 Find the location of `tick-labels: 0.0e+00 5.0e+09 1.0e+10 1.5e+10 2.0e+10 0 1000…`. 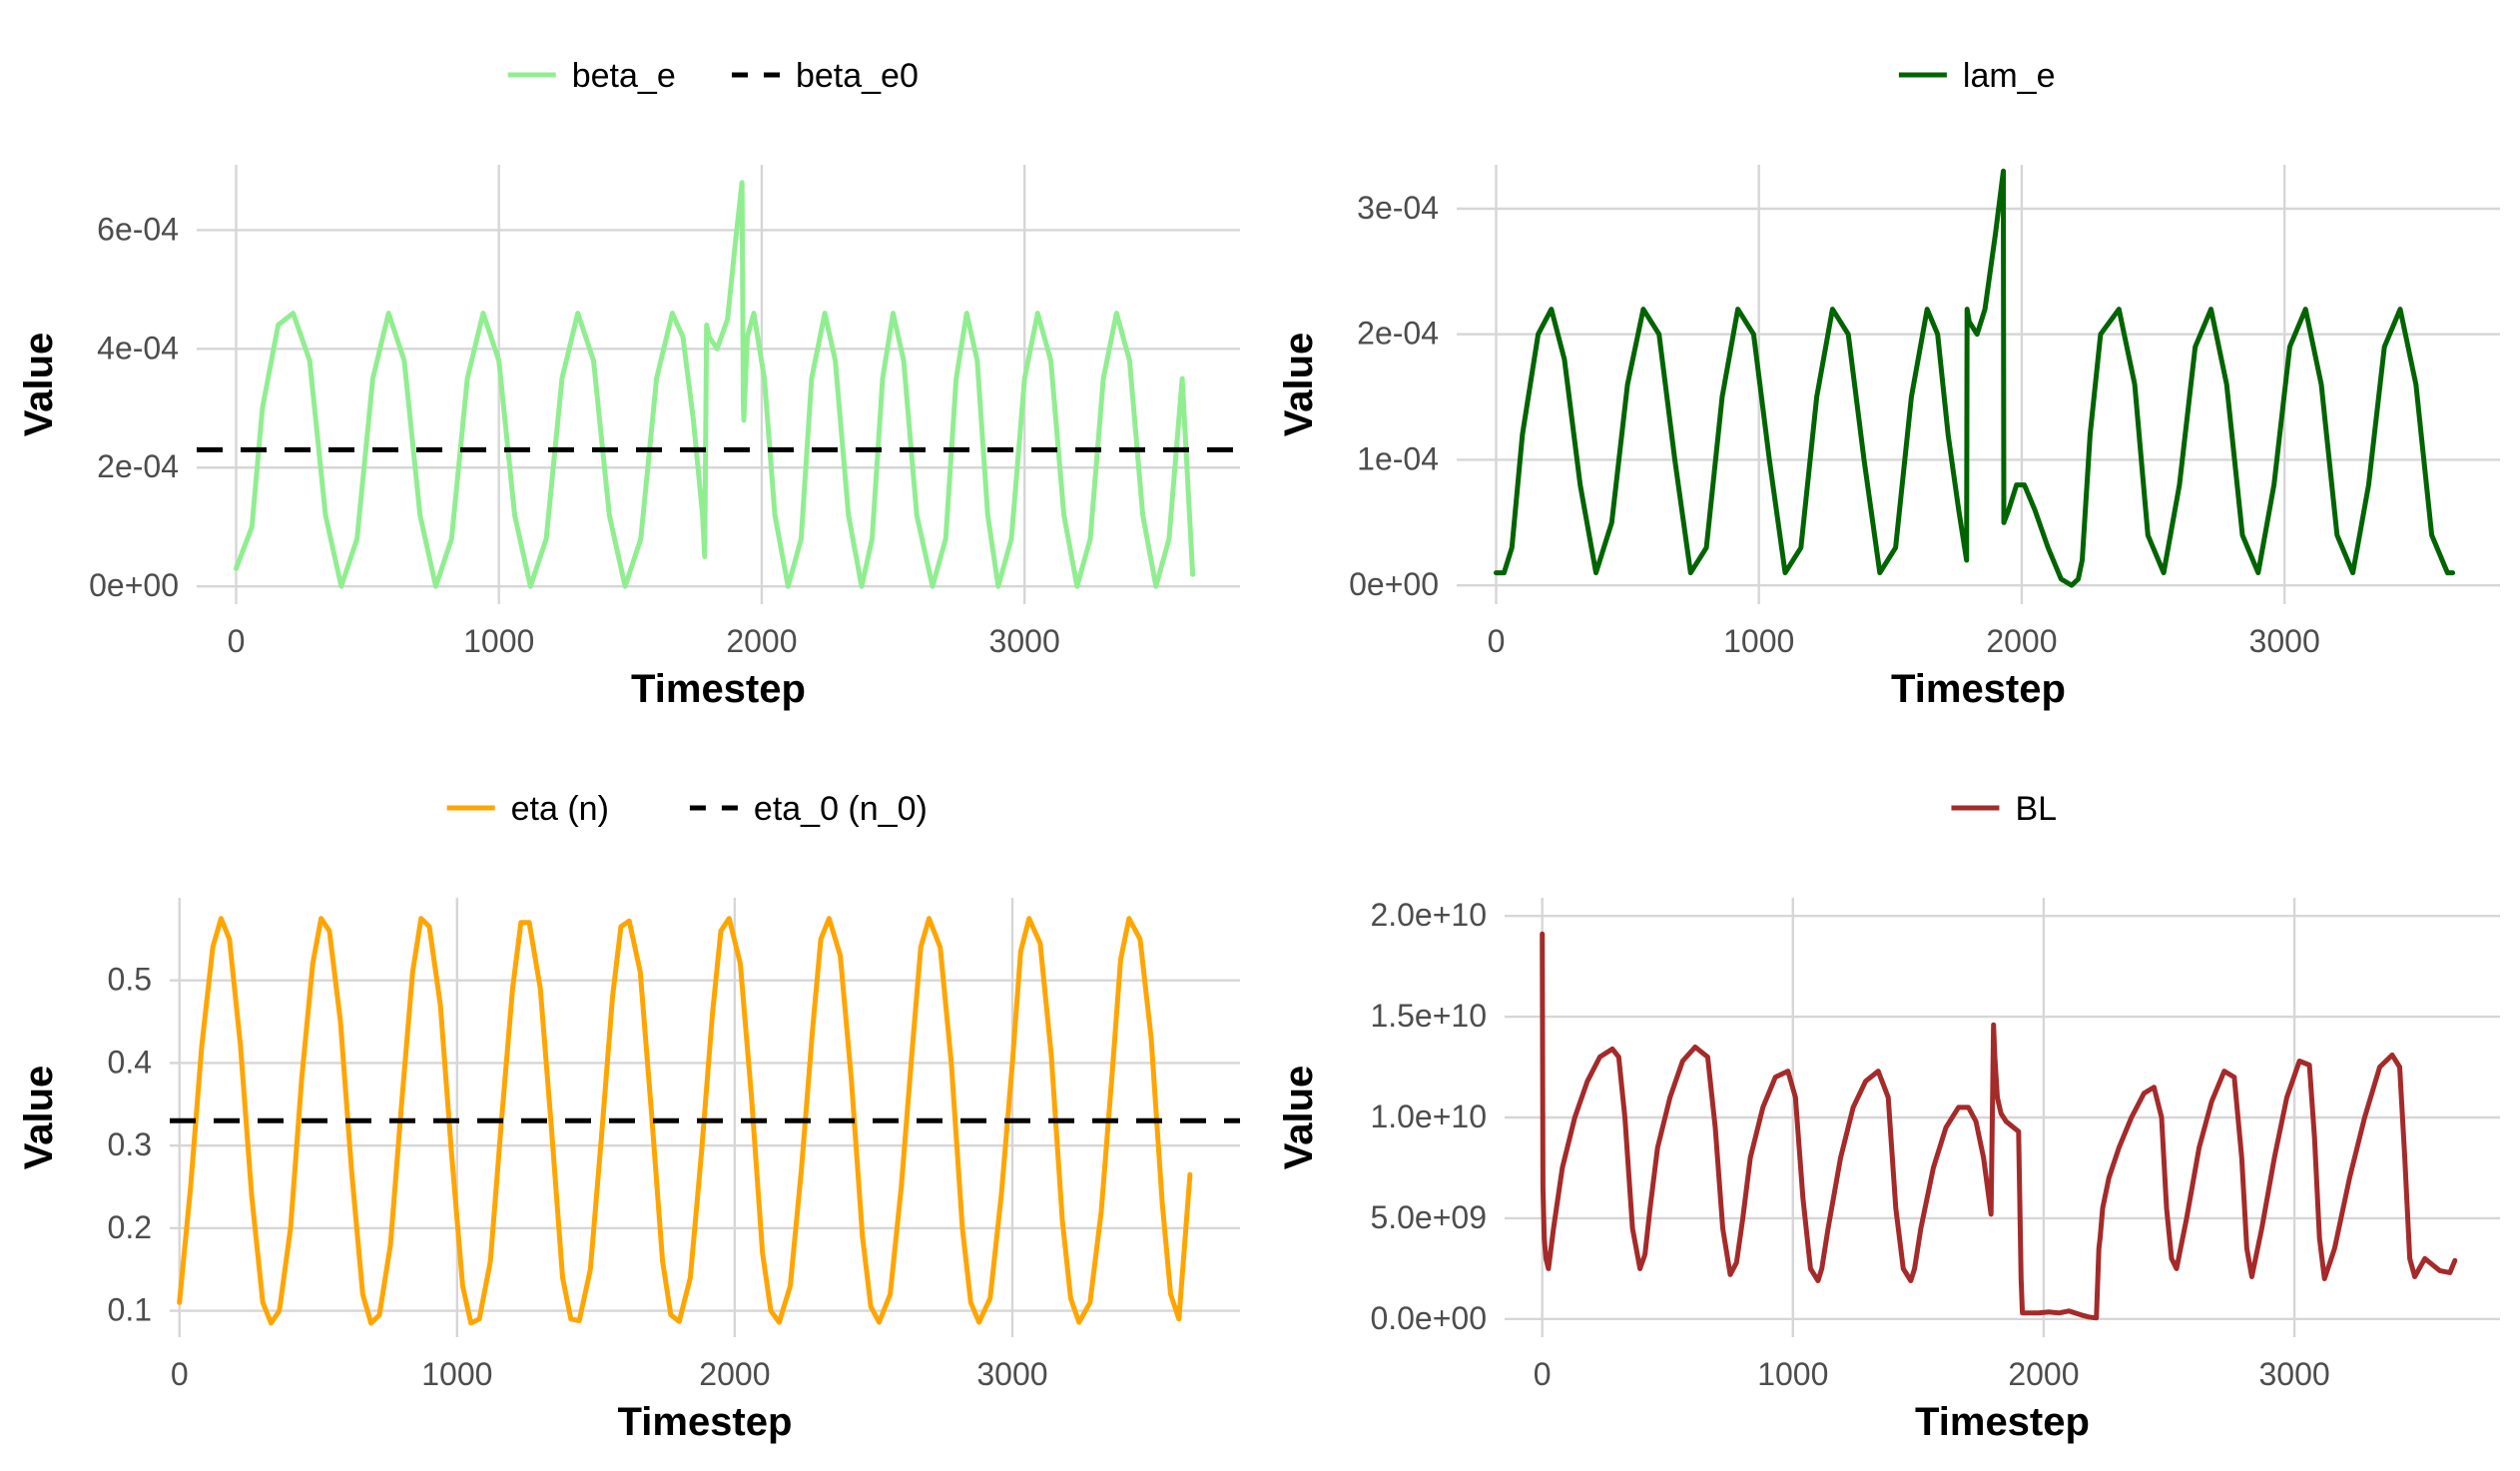

tick-labels: 0.0e+00 5.0e+09 1.0e+10 1.5e+10 2.0e+10 0 1000… is located at coordinates (1849, 1144).